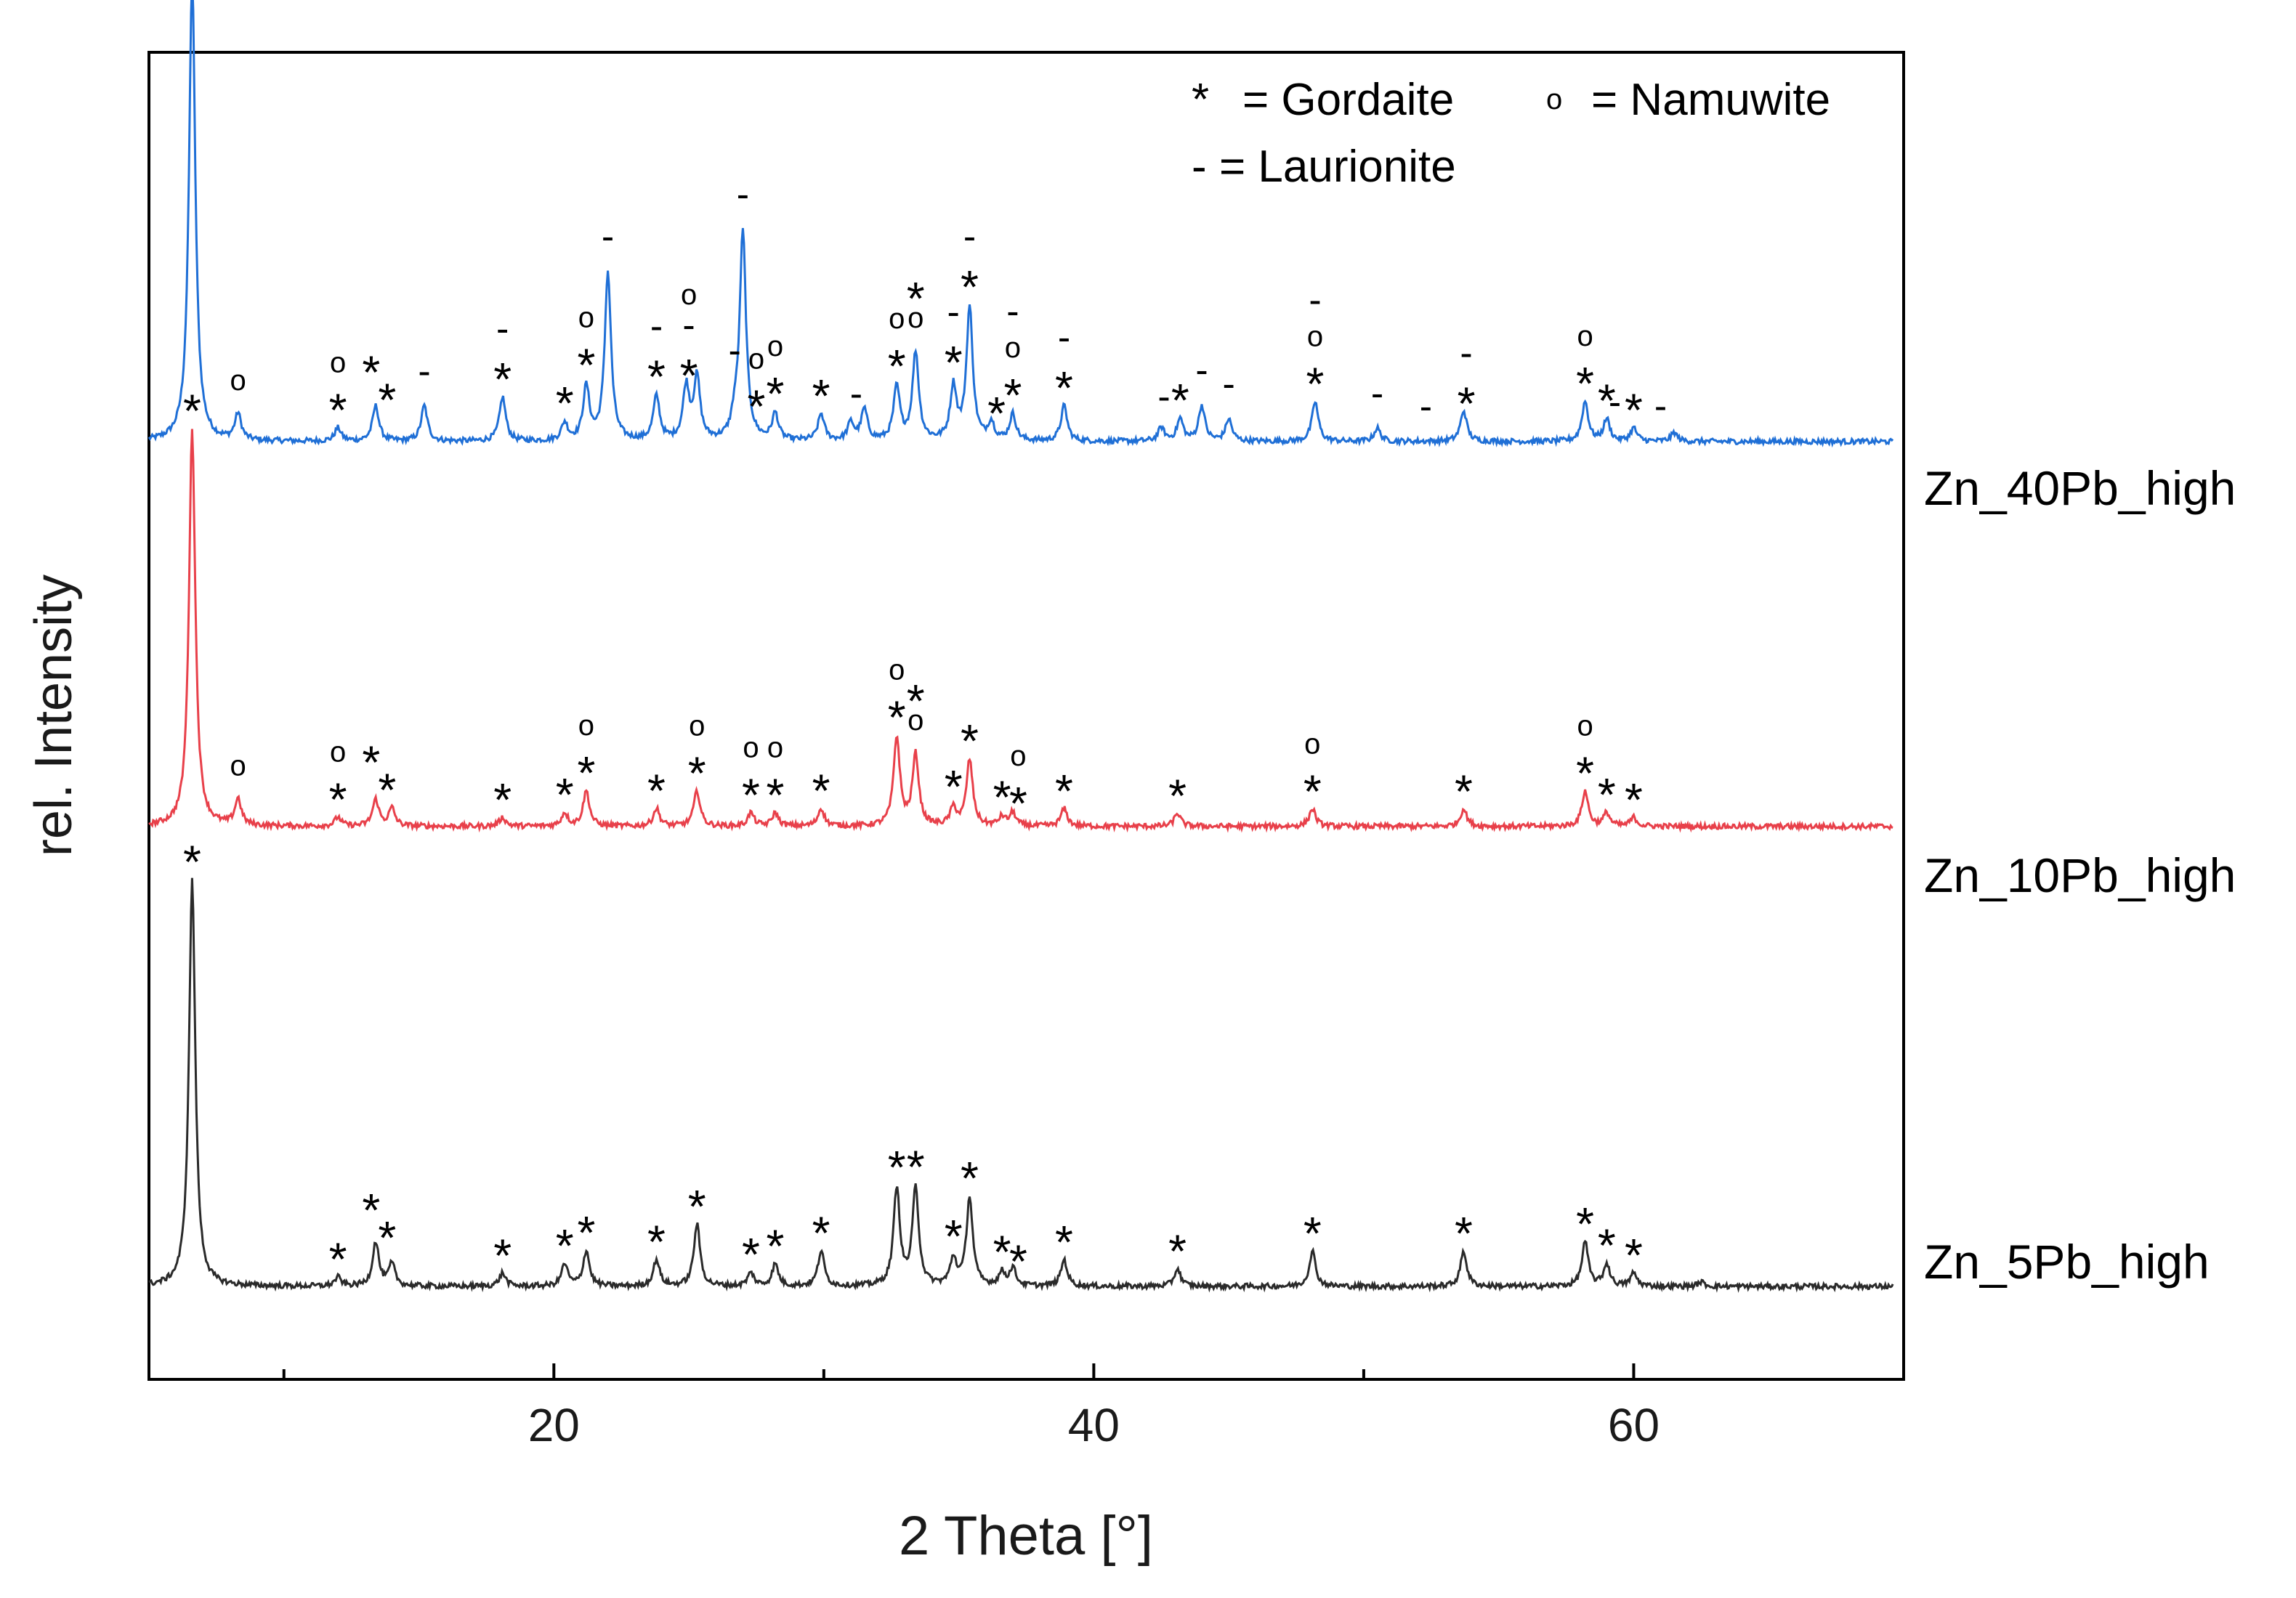  I want to click on marker-s2-19-0: *, so click(1312, 1233).